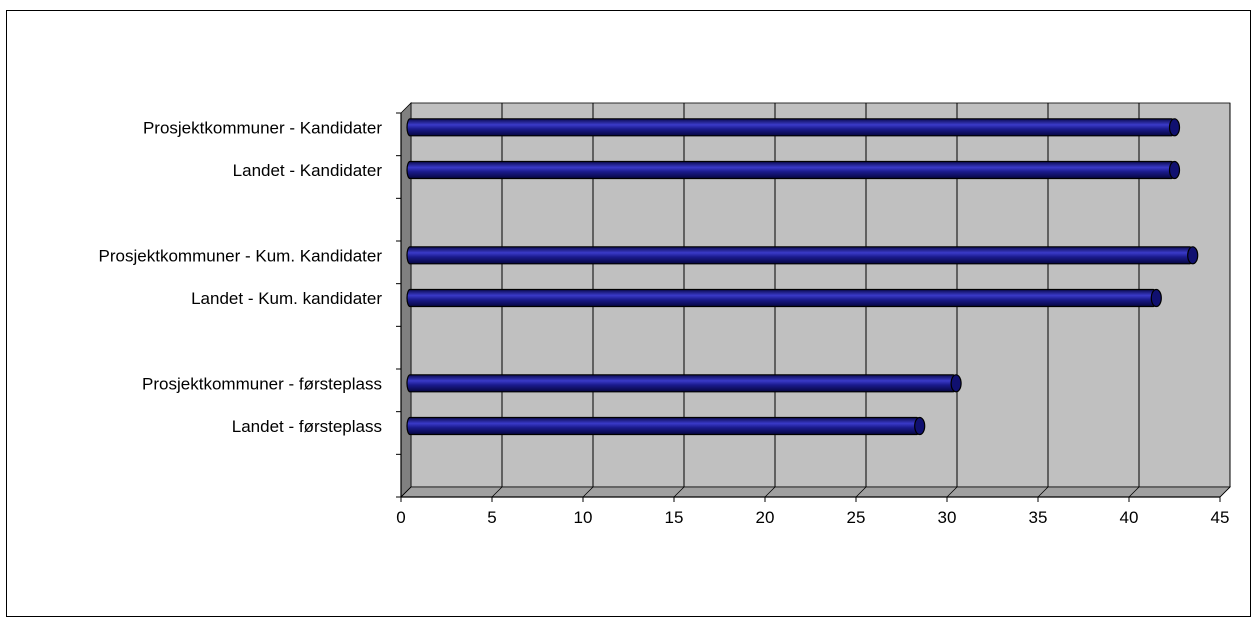  Describe the element at coordinates (262, 383) in the screenshot. I see `category-label: Prosjektkommuner - førsteplass` at that location.